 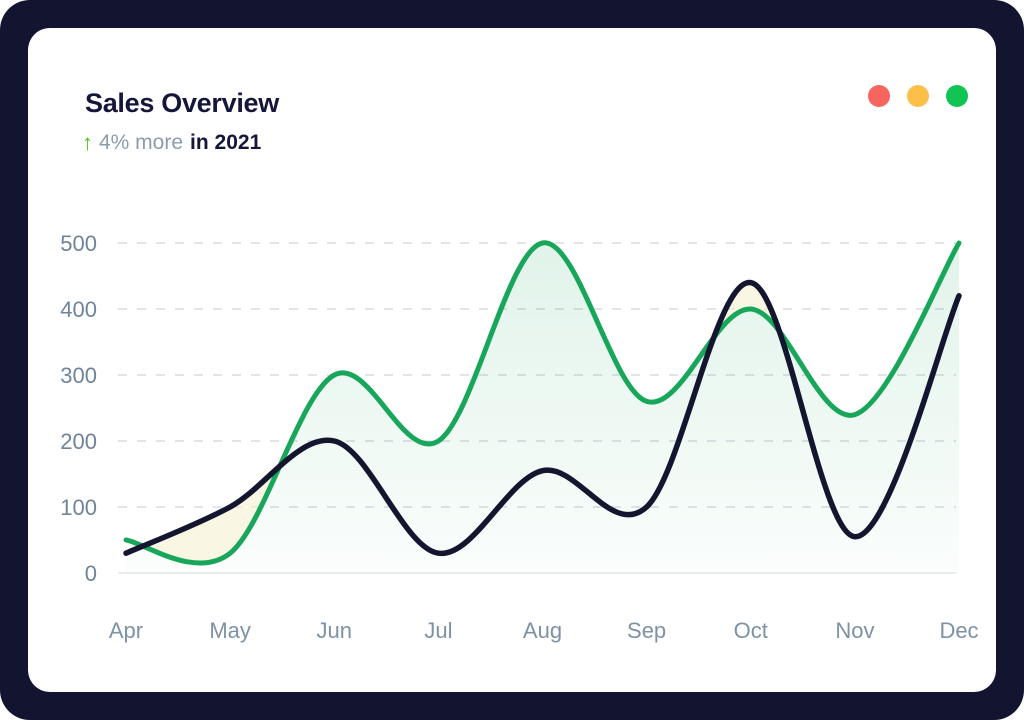 What do you see at coordinates (957, 96) in the screenshot?
I see `window-dot-green` at bounding box center [957, 96].